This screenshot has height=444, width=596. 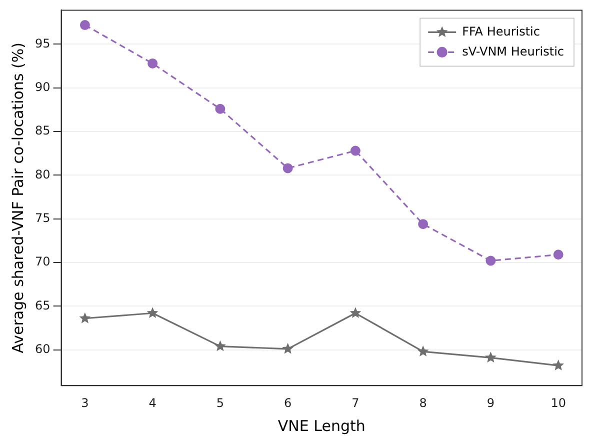 I want to click on x-tick-label: 3, so click(x=85, y=403).